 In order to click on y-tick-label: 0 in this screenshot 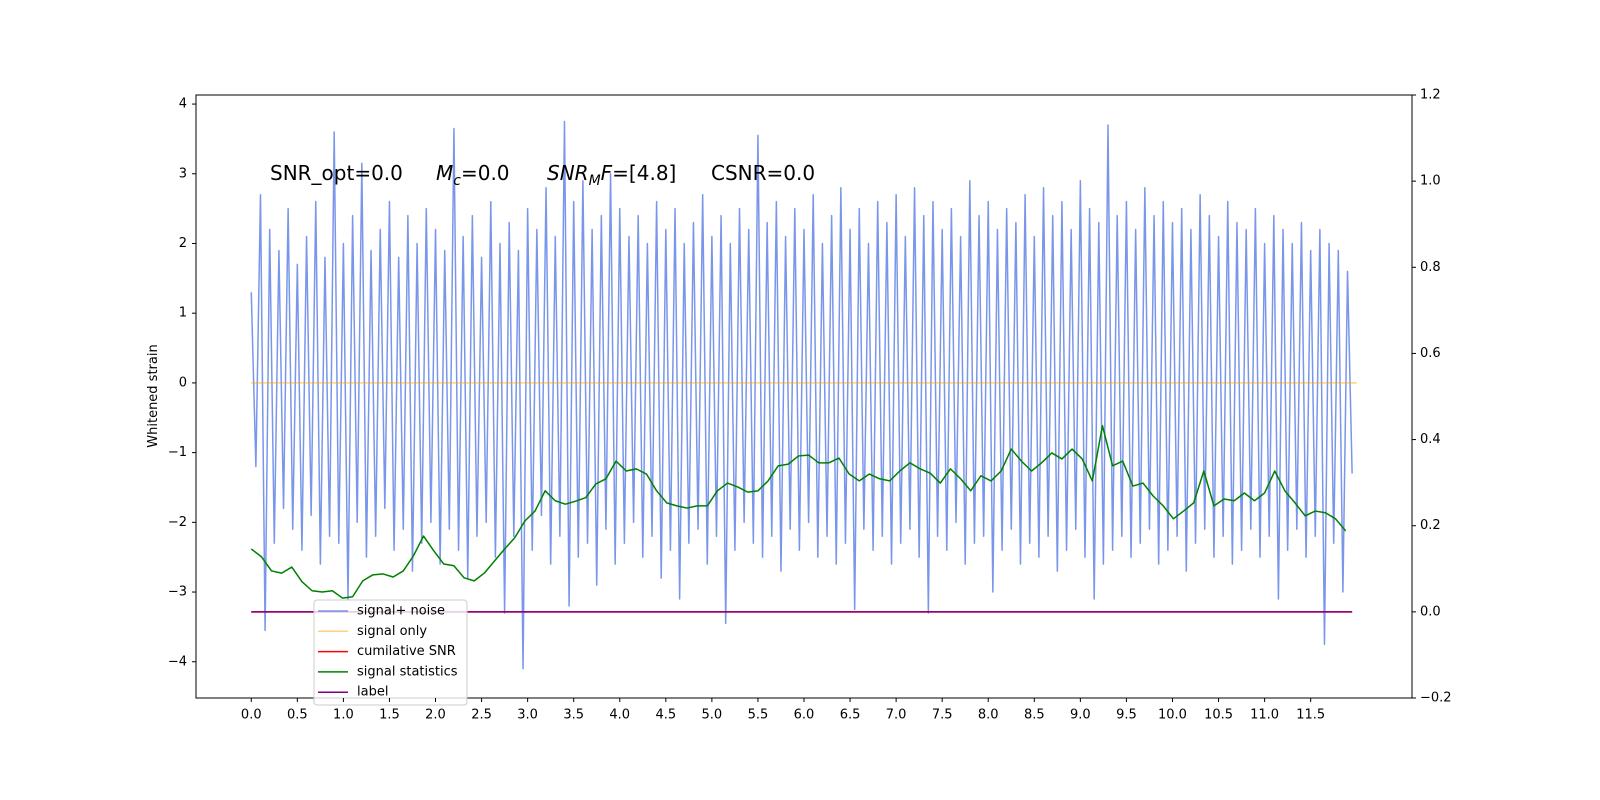, I will do `click(183, 382)`.